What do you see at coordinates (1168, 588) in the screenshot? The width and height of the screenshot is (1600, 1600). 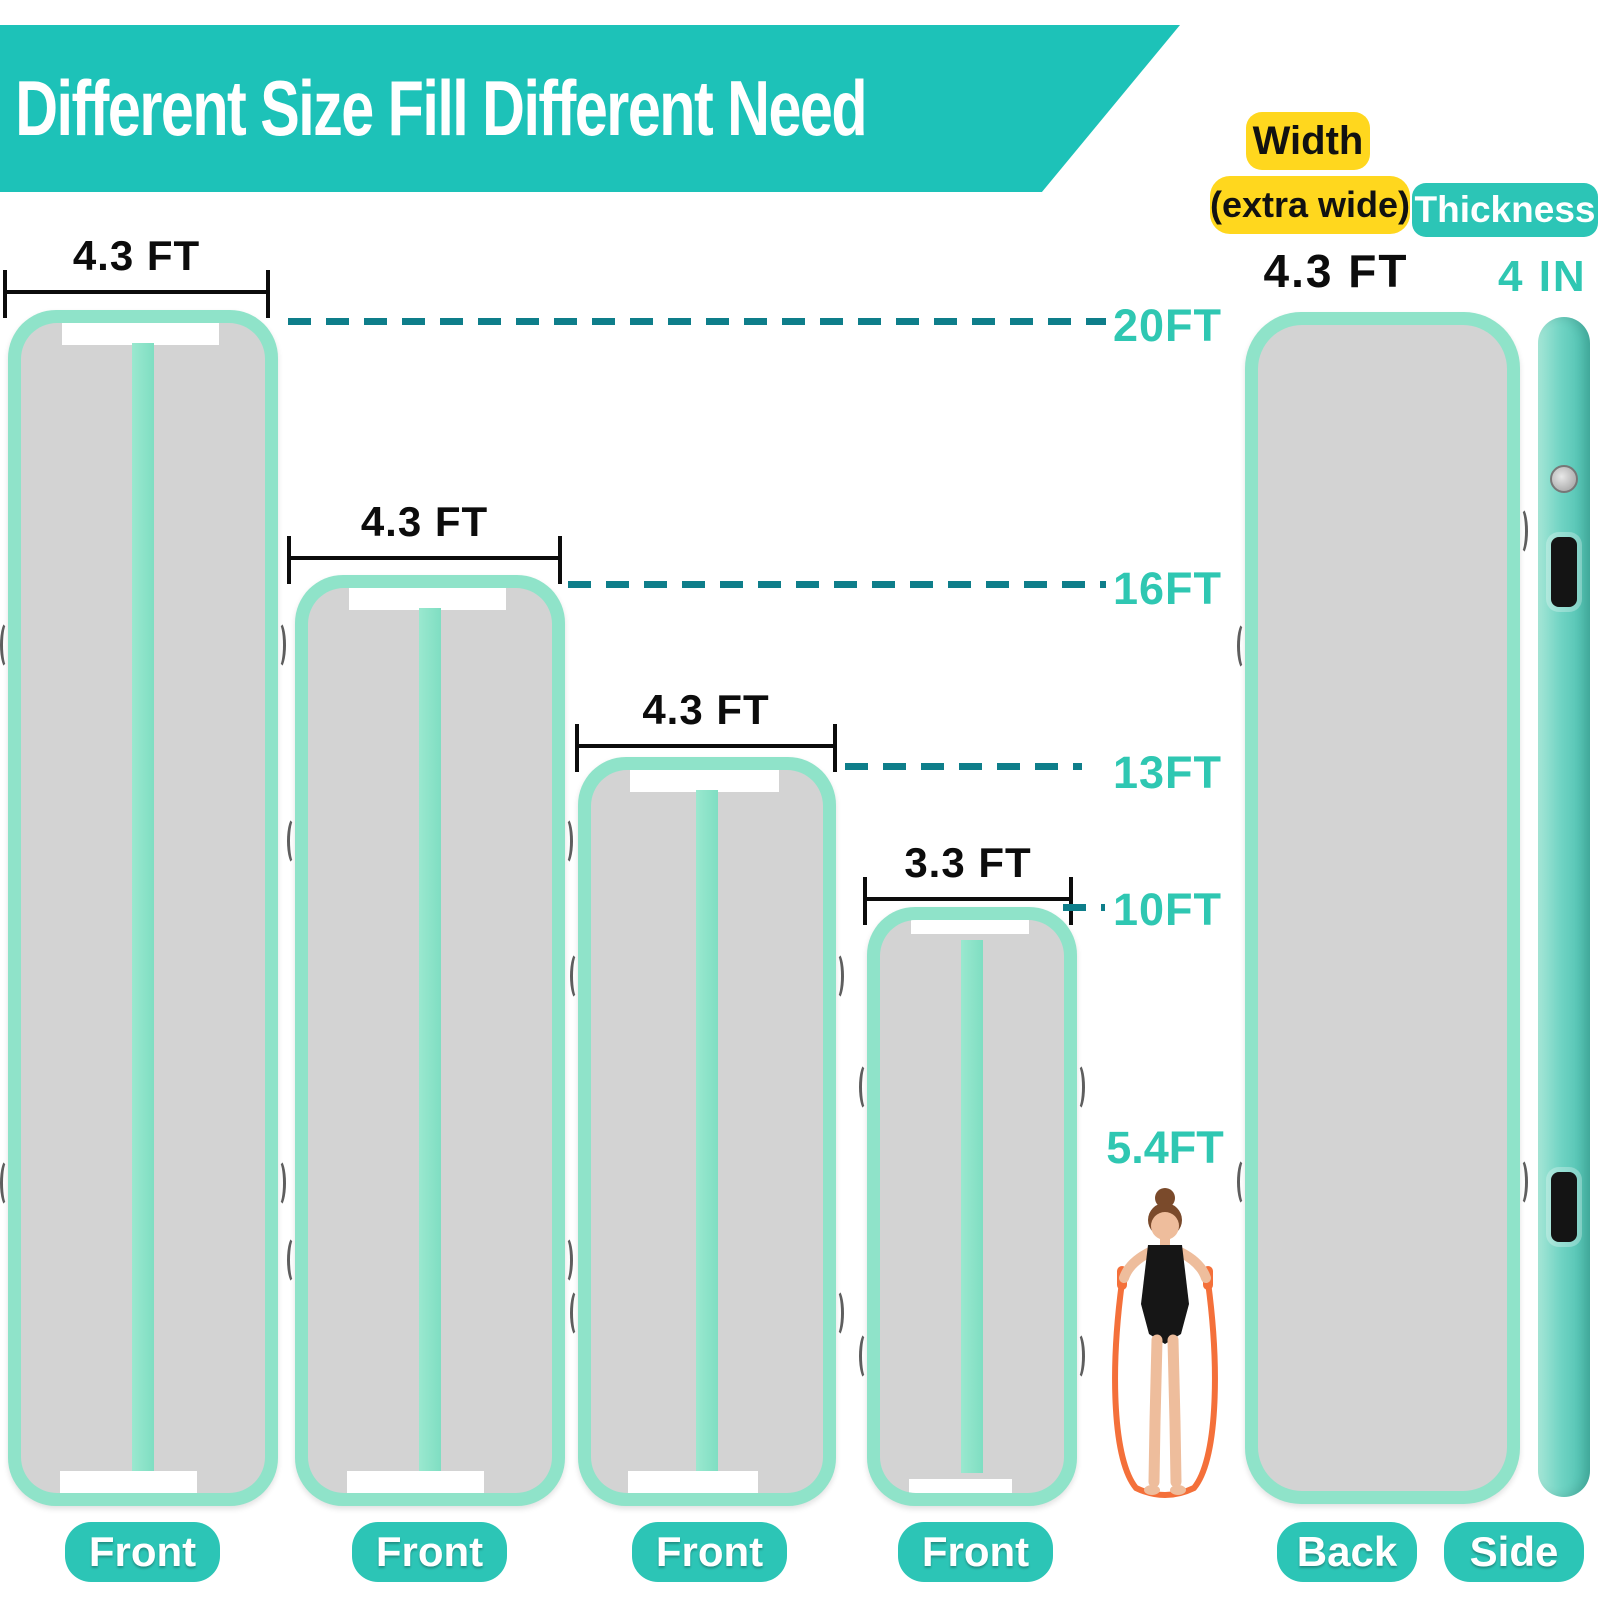 I see `length-label-16ft: 16FT` at bounding box center [1168, 588].